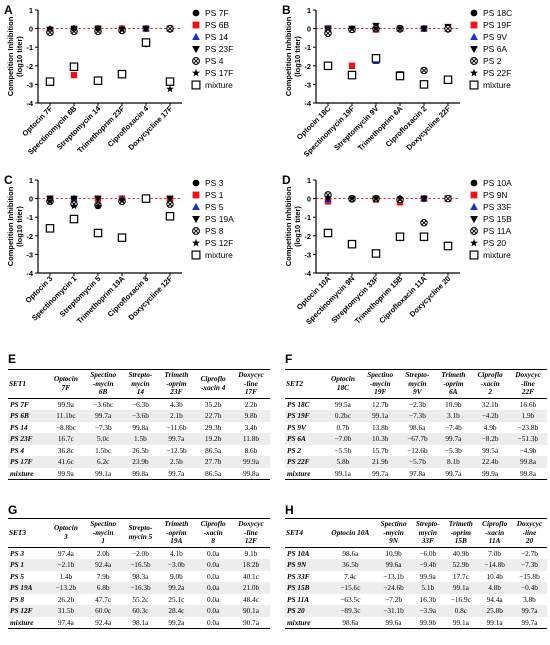 The width and height of the screenshot is (550, 645). What do you see at coordinates (19, 404) in the screenshot?
I see `row-label: PS 7F` at bounding box center [19, 404].